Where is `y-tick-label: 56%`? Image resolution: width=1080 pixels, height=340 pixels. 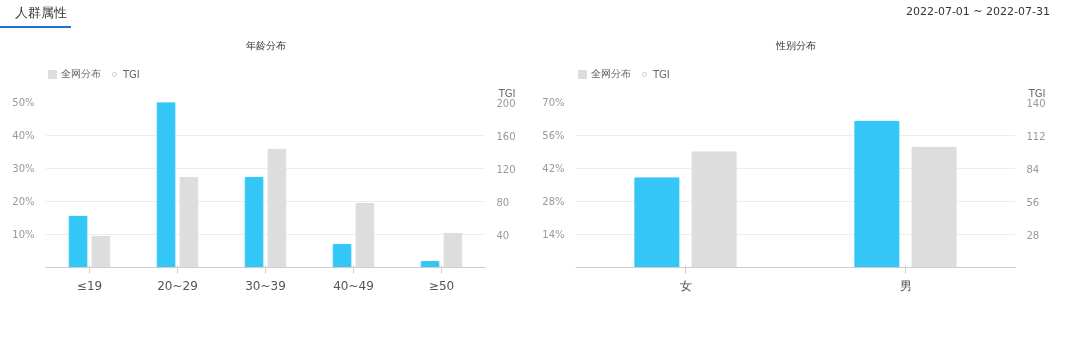
y-tick-label: 56% is located at coordinates (553, 135).